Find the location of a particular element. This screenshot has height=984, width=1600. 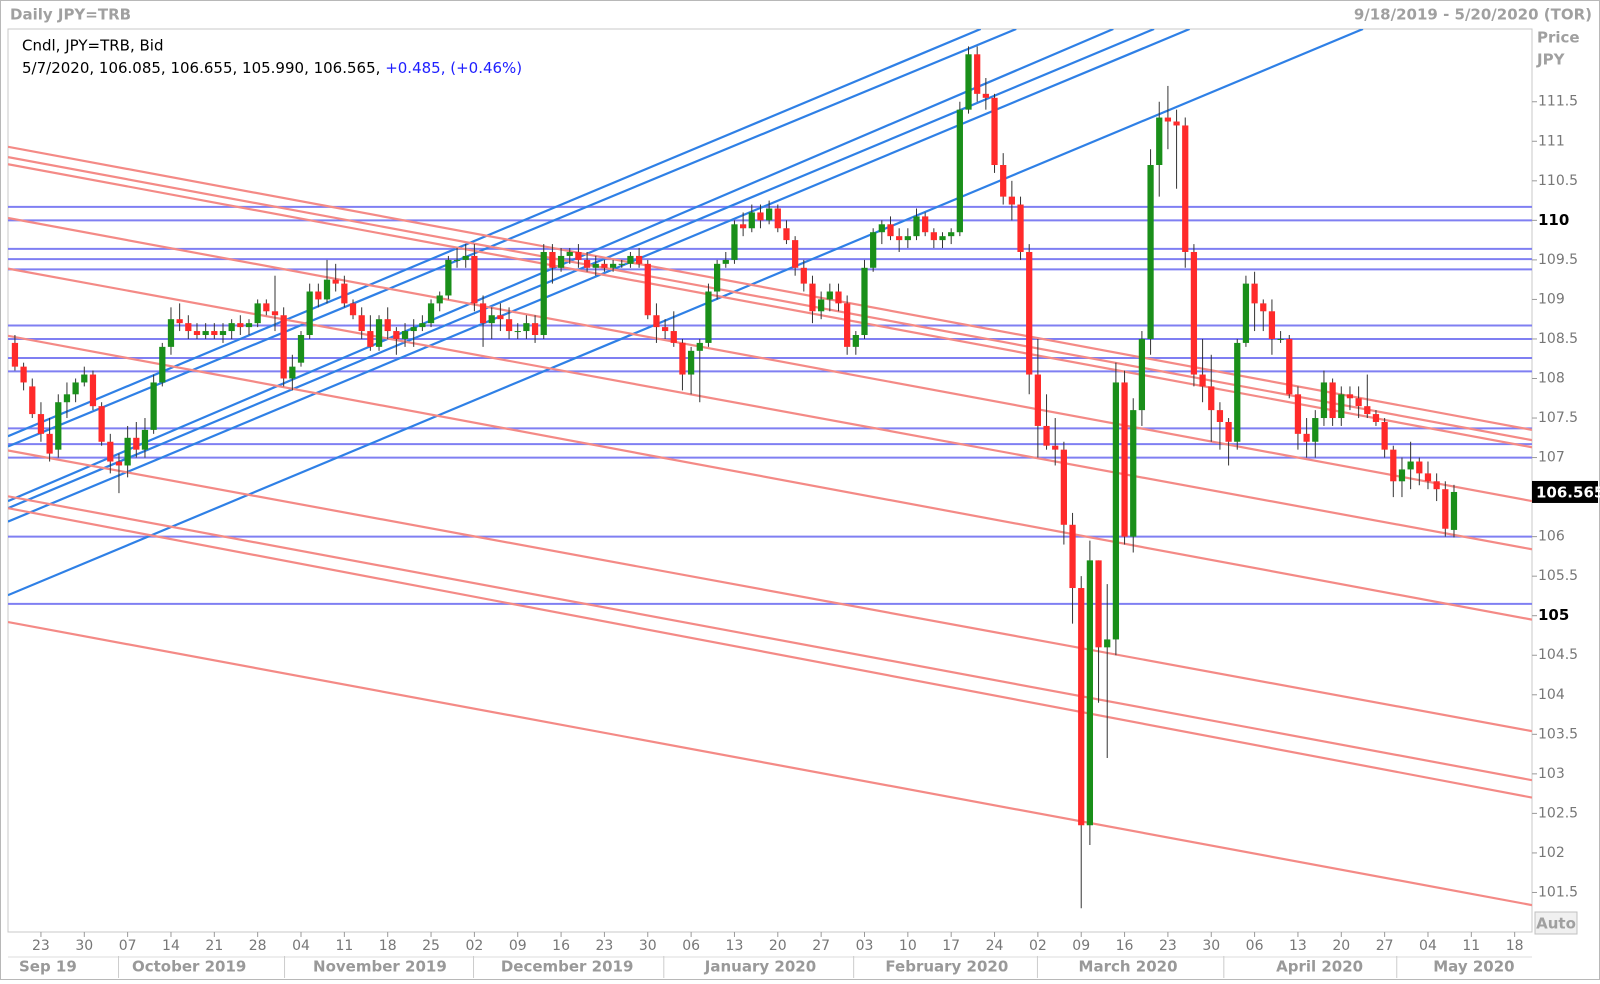

month-label: Sep 19 is located at coordinates (48, 967).